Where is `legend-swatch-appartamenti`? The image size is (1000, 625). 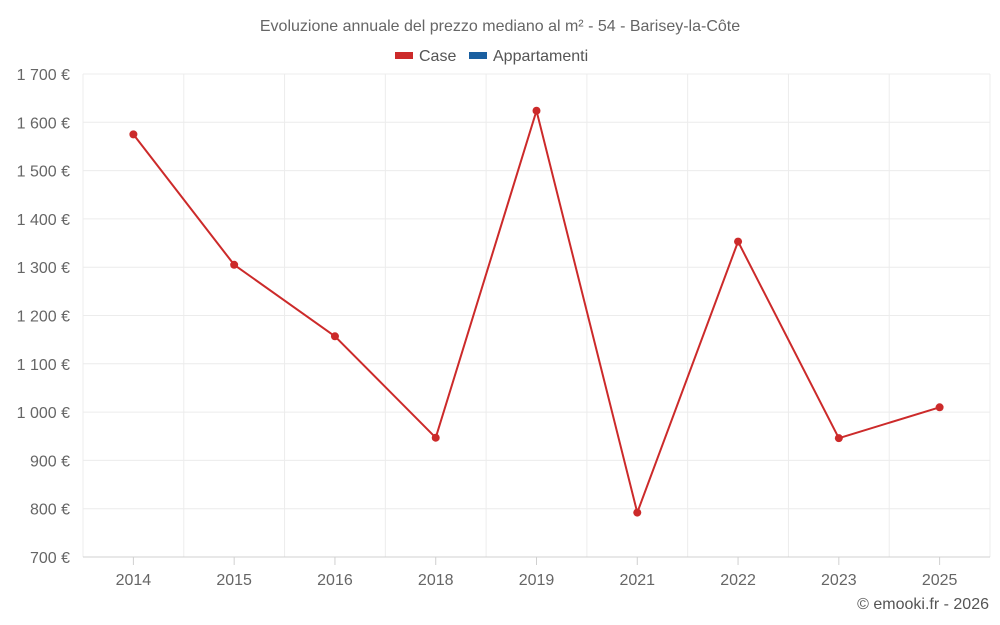
legend-swatch-appartamenti is located at coordinates (478, 55).